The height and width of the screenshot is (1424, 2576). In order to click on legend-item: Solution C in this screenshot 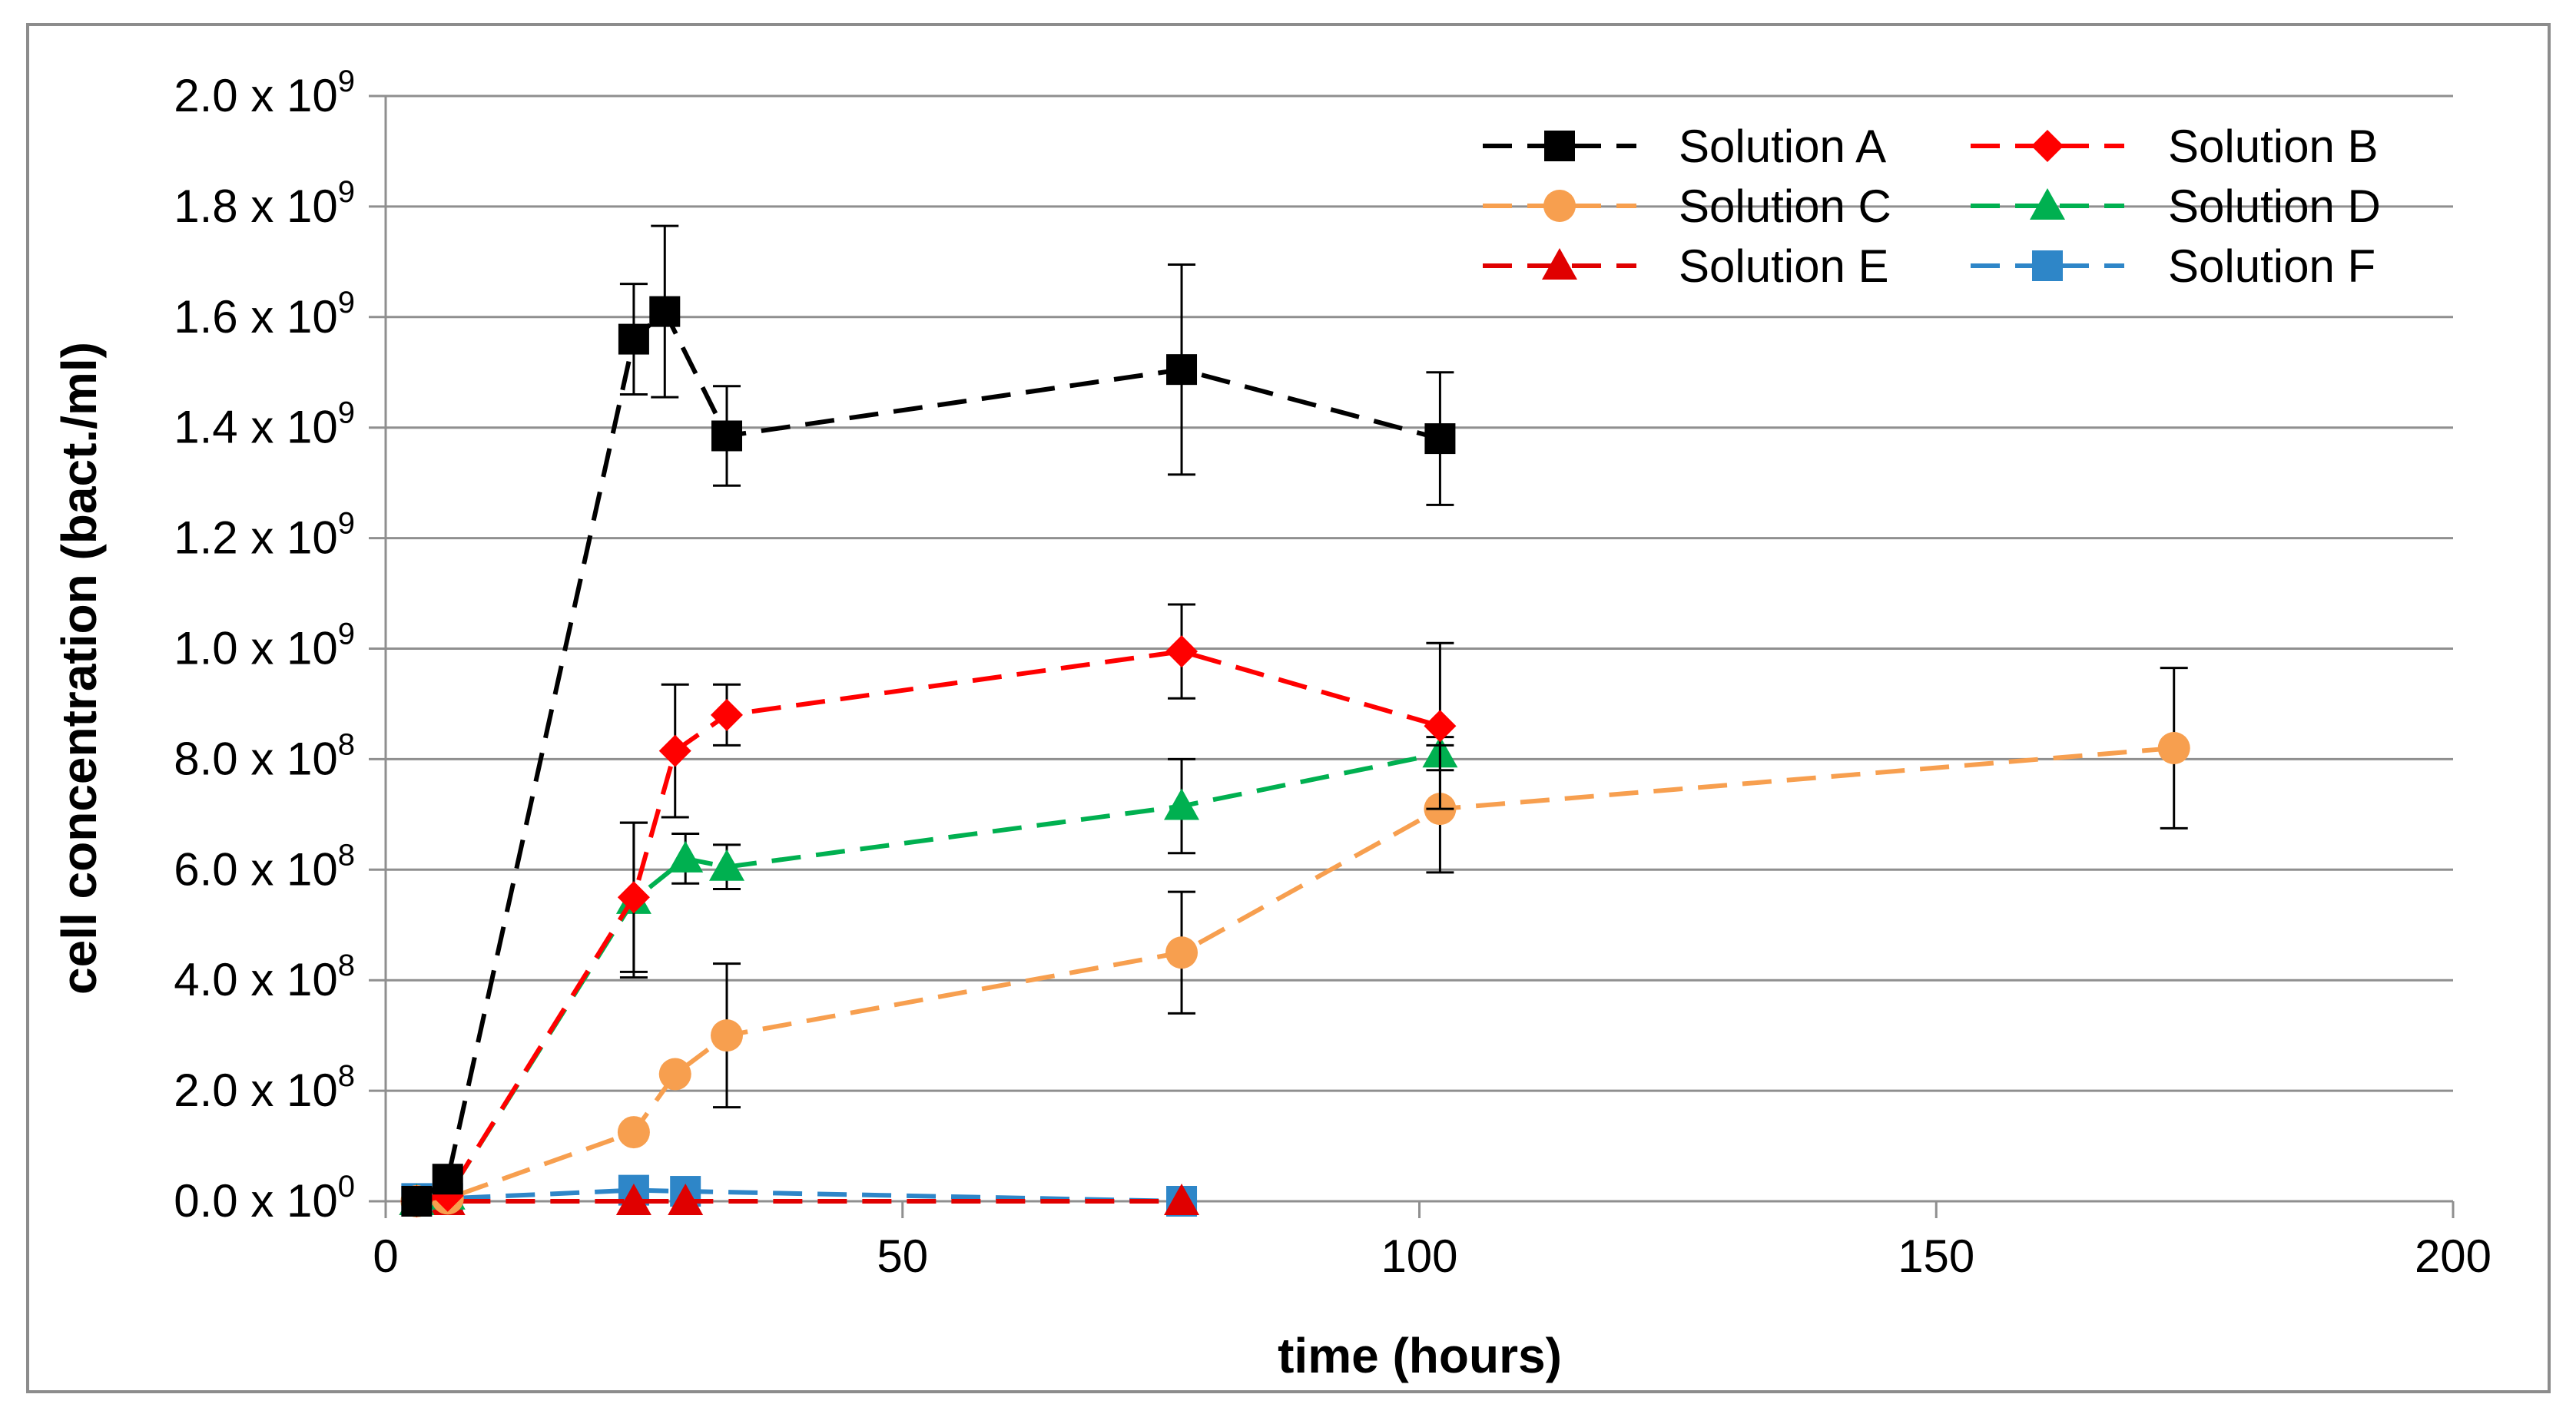, I will do `click(1687, 206)`.